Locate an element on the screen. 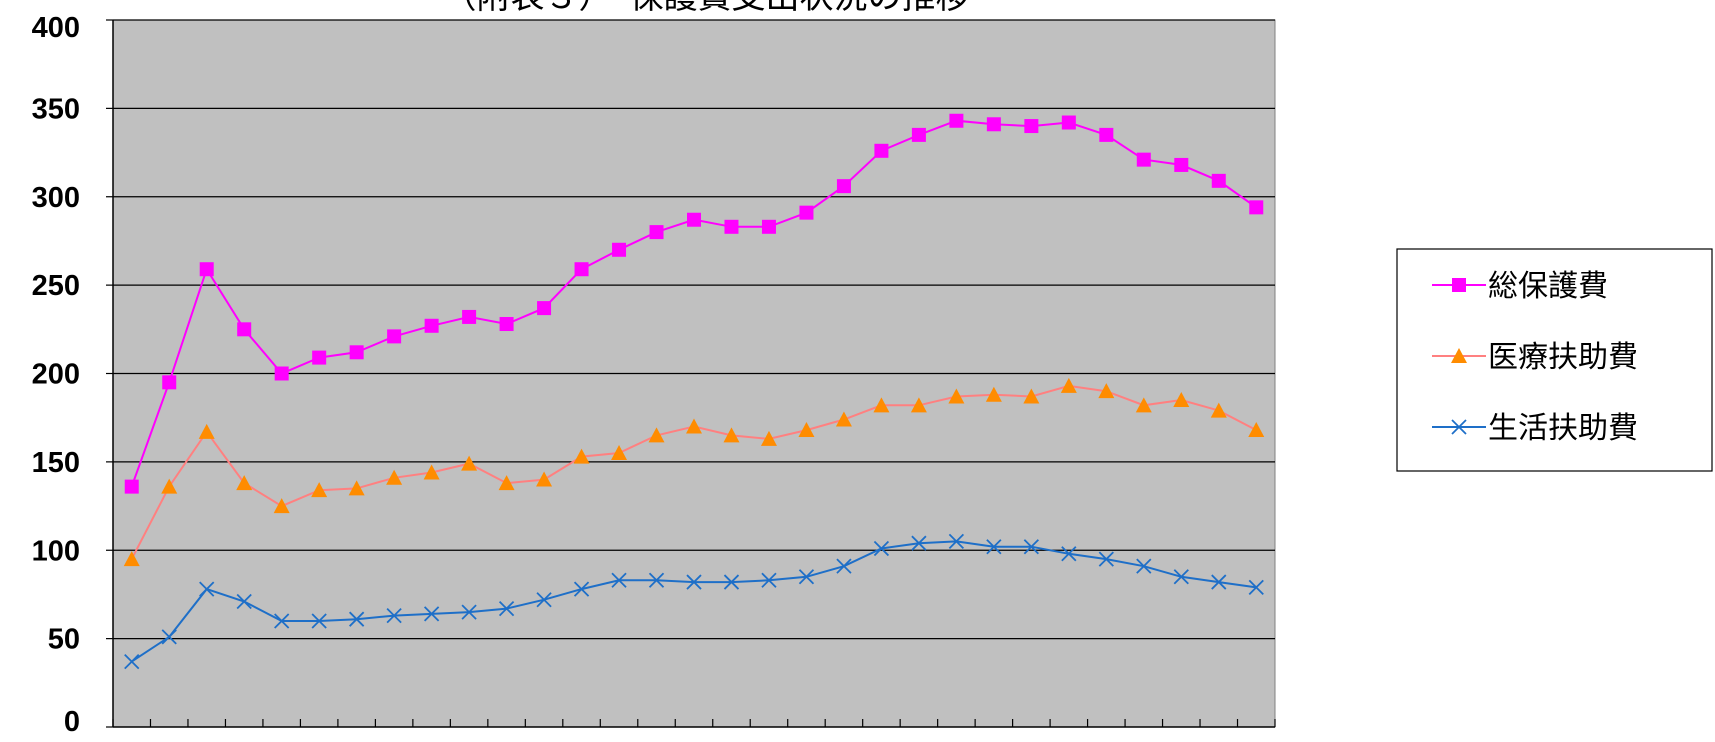  series-3-point-23-stroke-b is located at coordinates (956, 541).